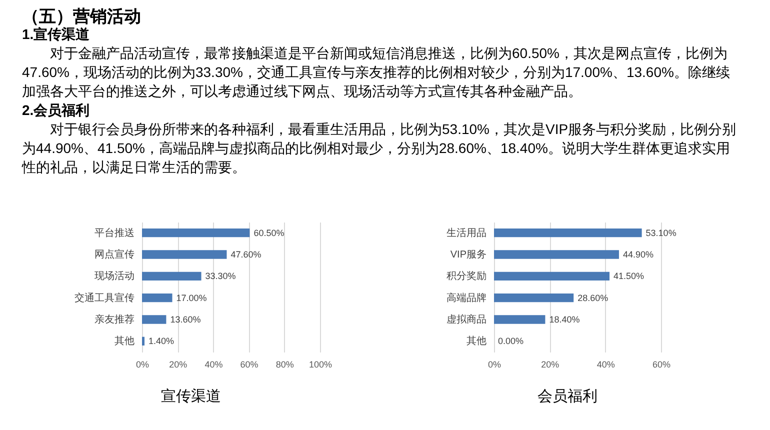  Describe the element at coordinates (114, 232) in the screenshot. I see `y-tick-label: 平台推送` at that location.